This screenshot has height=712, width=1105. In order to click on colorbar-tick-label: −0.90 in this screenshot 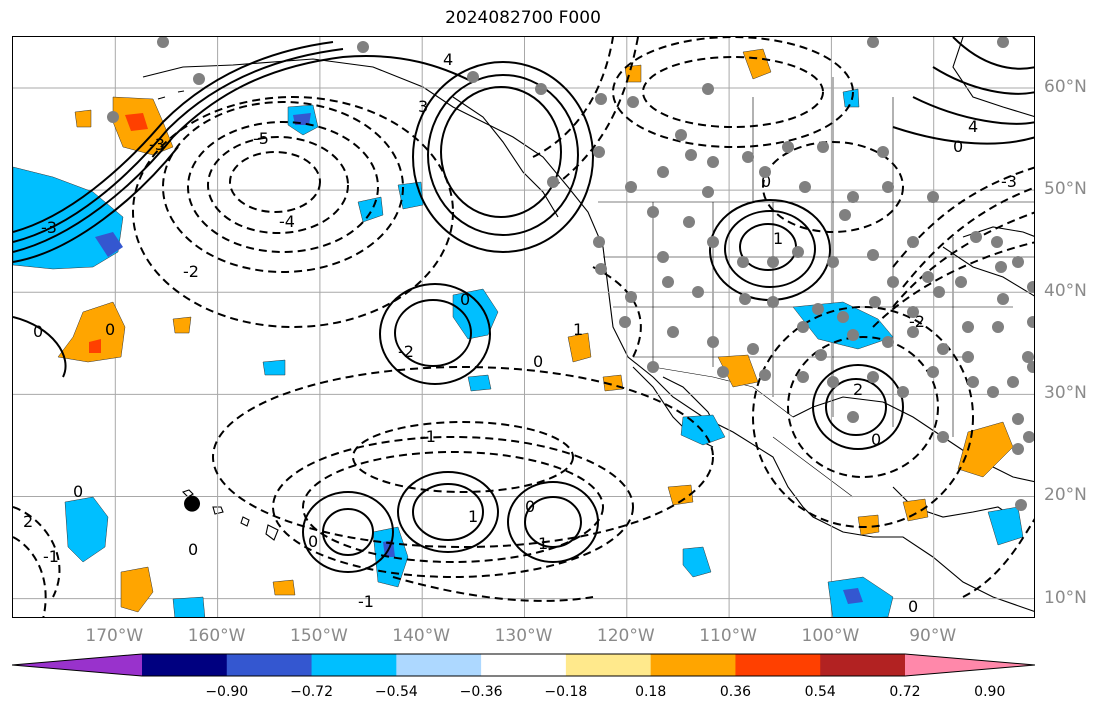, I will do `click(227, 692)`.